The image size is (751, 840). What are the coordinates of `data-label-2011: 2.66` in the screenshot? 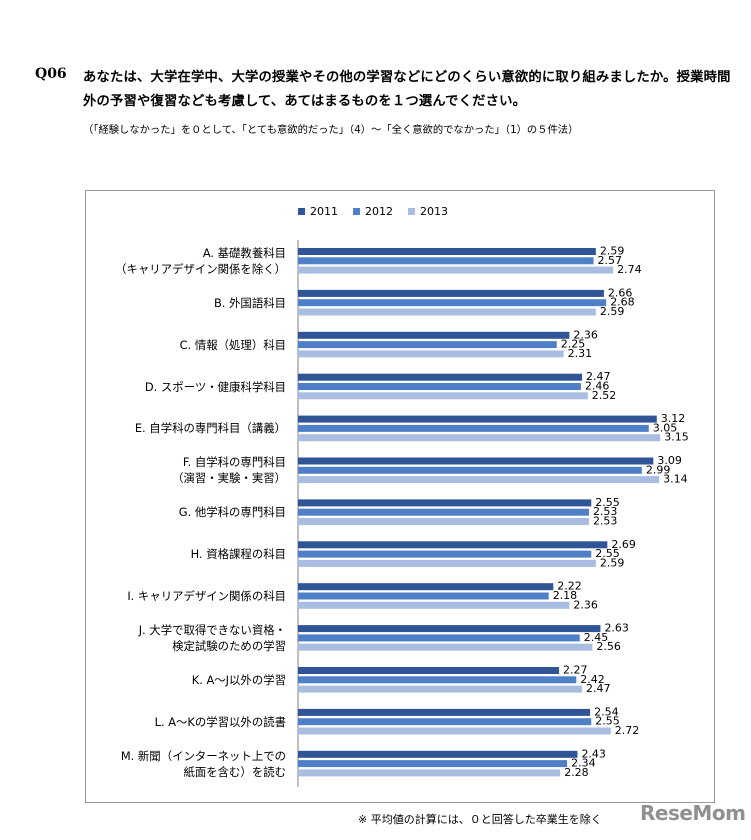 It's located at (620, 292).